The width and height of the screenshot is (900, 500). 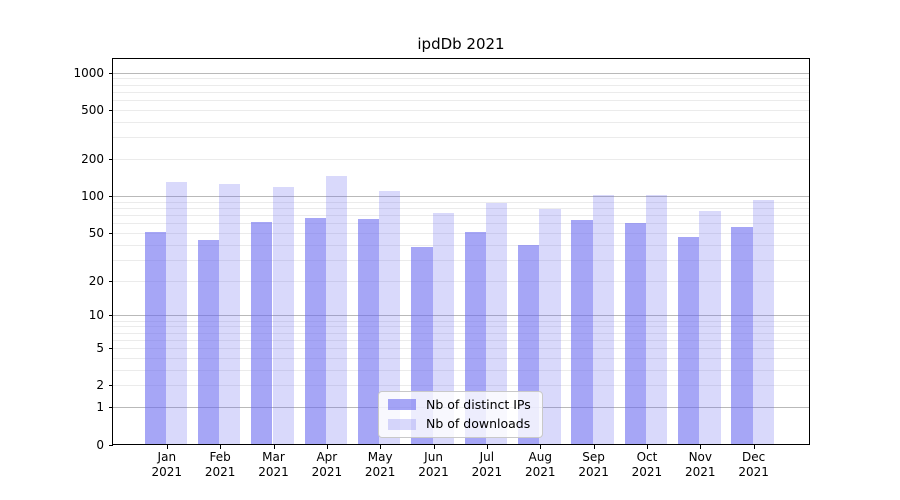 I want to click on bar-distinct-ips-feb, so click(x=208, y=341).